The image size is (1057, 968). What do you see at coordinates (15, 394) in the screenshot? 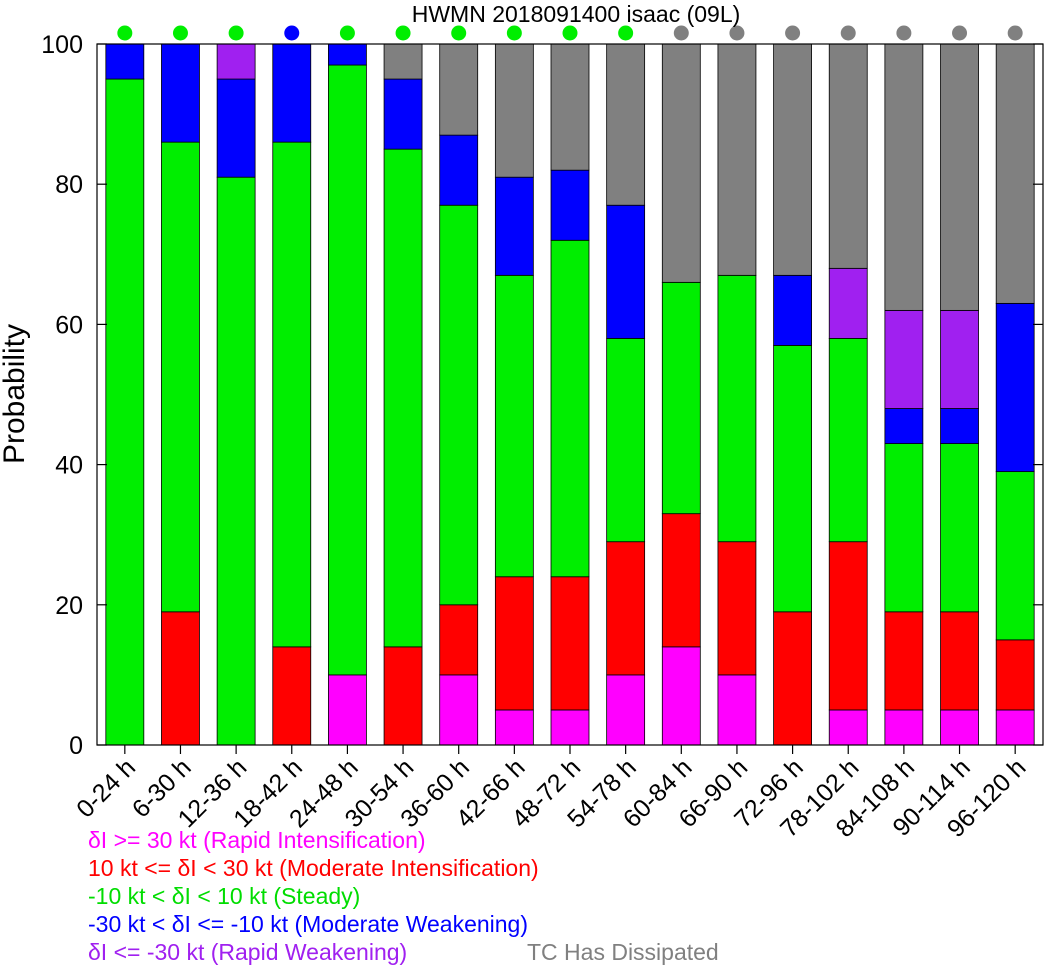
I see `y-axis-label: Probability` at bounding box center [15, 394].